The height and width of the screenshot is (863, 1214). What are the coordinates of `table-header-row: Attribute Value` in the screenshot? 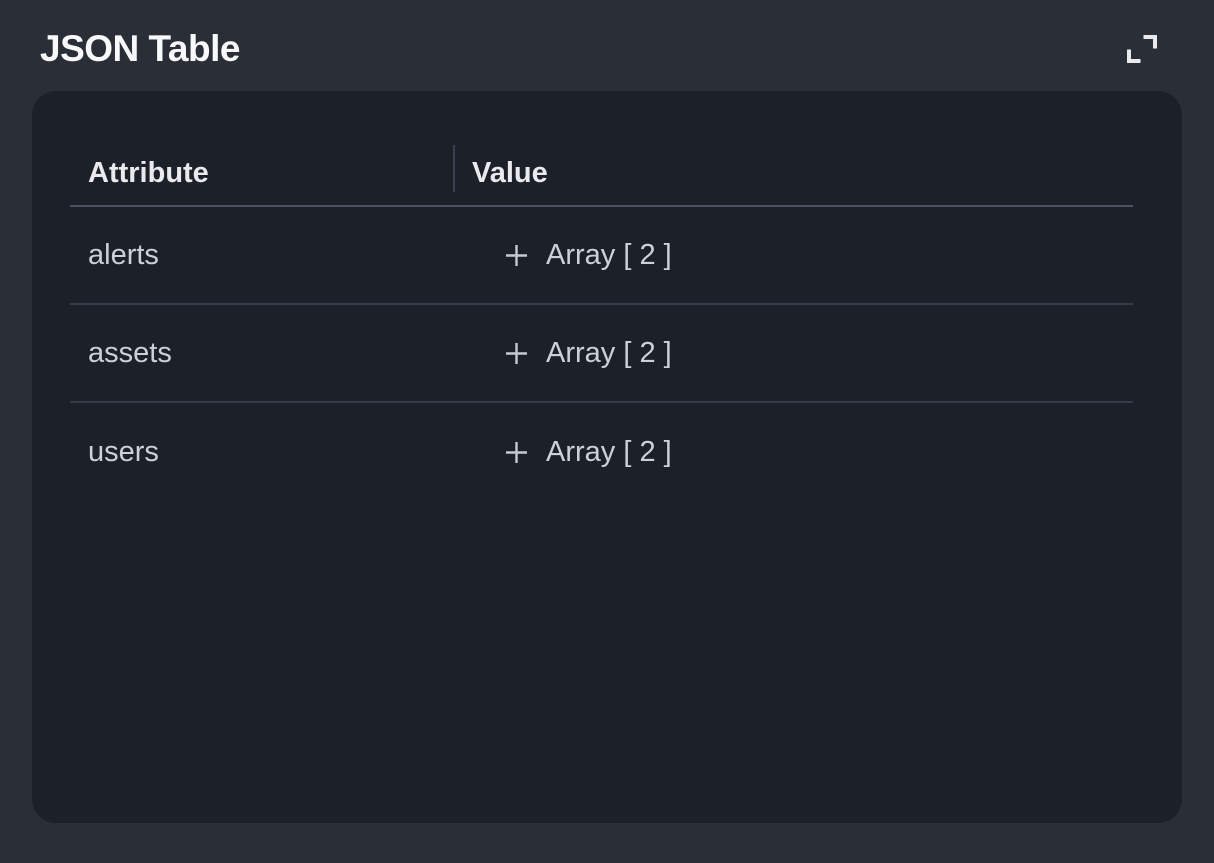 It's located at (601, 149).